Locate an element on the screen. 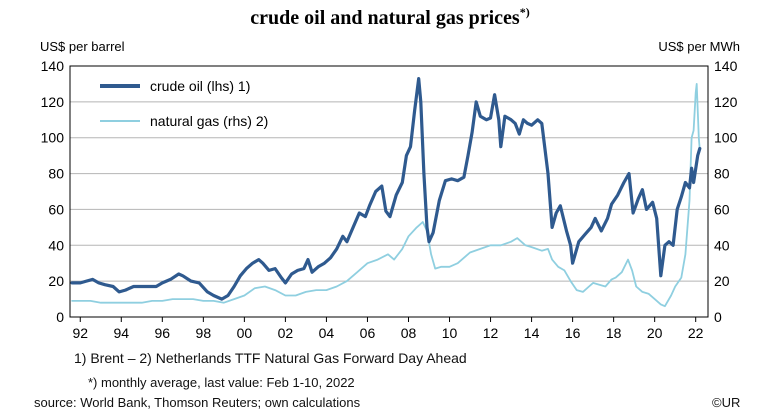 The image size is (780, 417). x-tick-label: 96 is located at coordinates (163, 332).